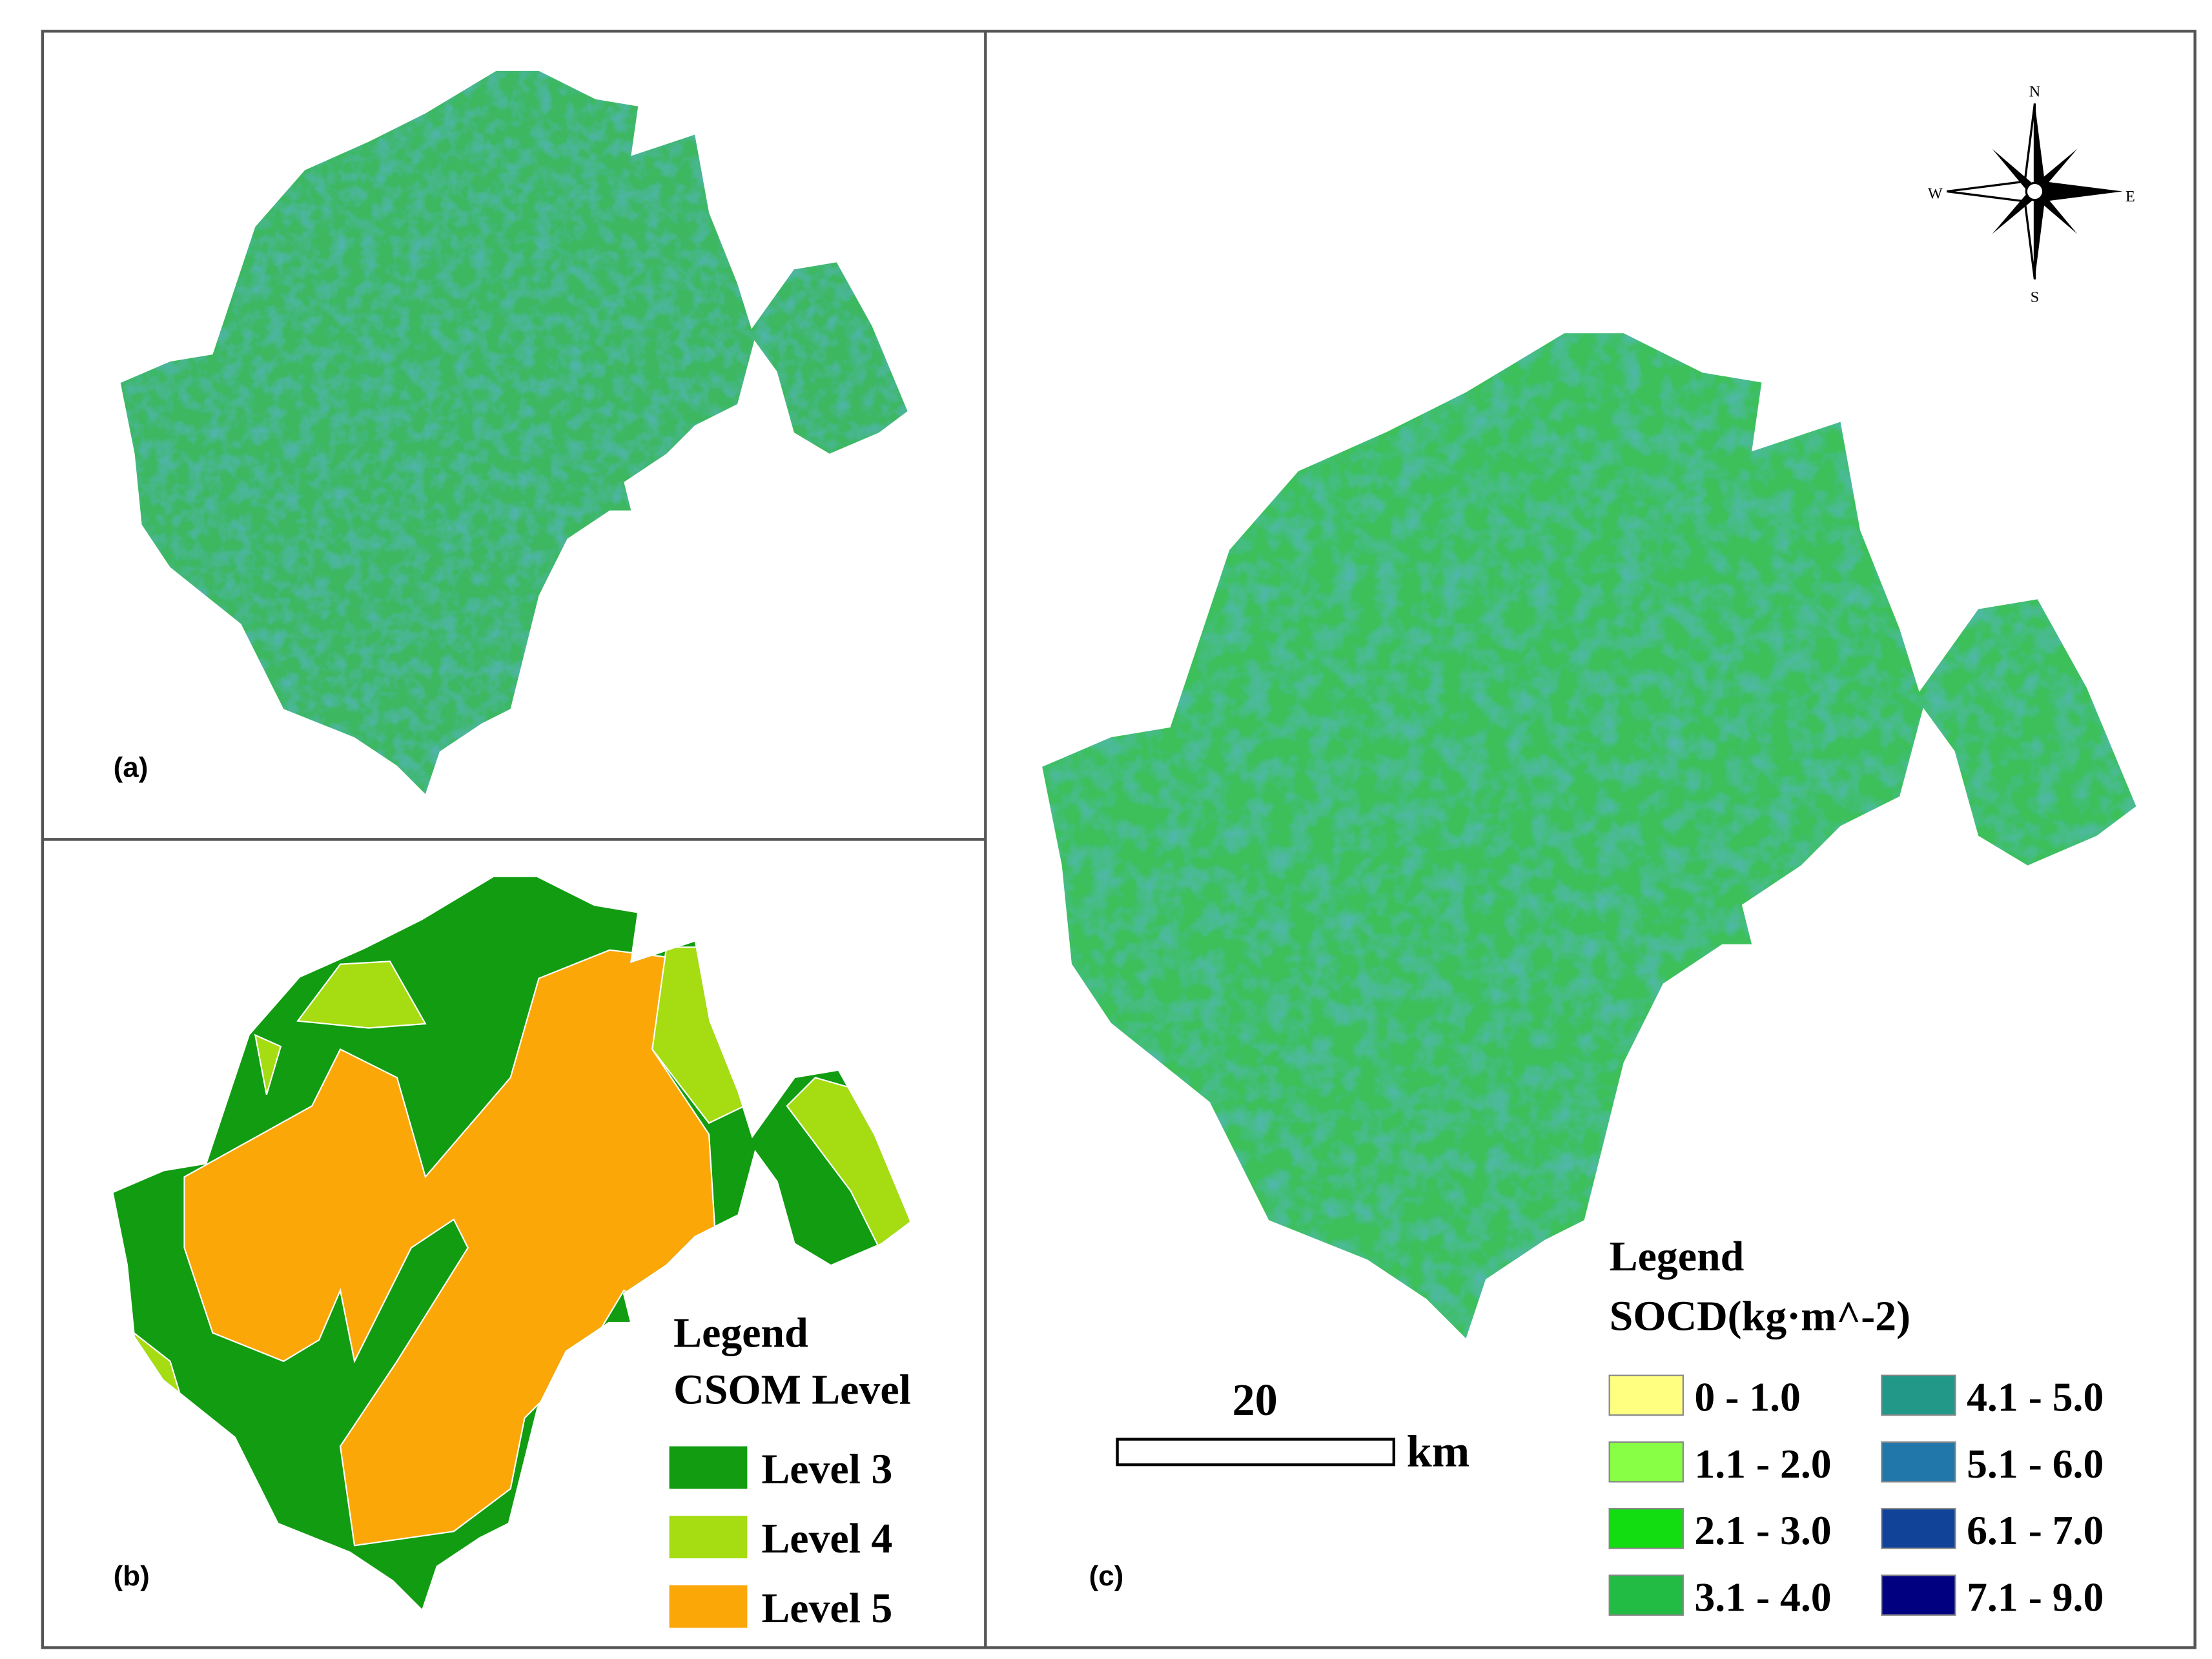 Image resolution: width=2212 pixels, height=1659 pixels. What do you see at coordinates (2034, 92) in the screenshot?
I see `compass-letter: N` at bounding box center [2034, 92].